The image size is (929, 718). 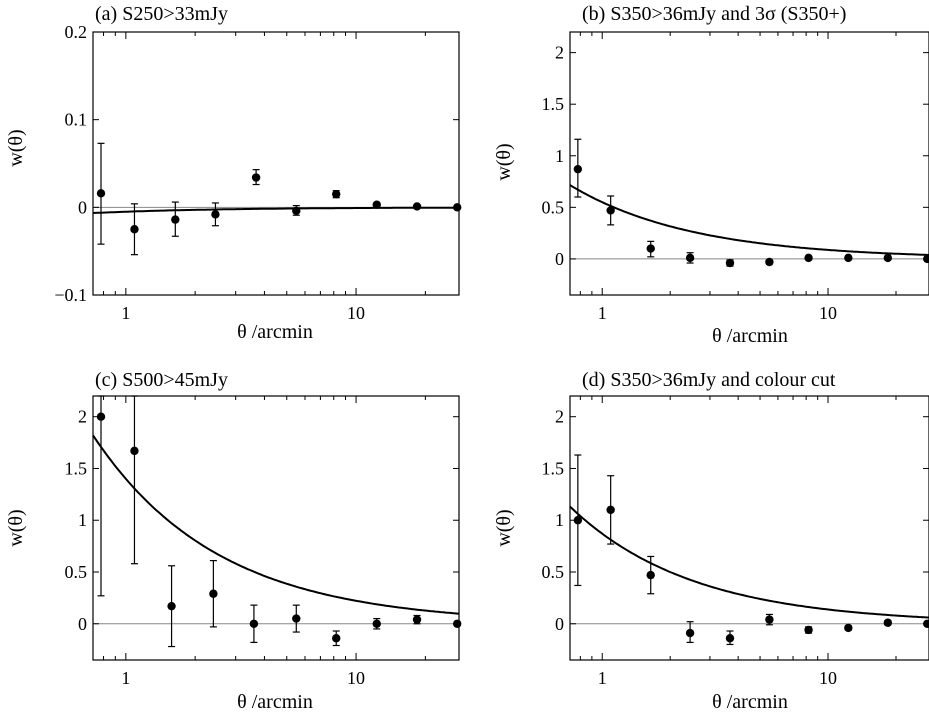 What do you see at coordinates (750, 702) in the screenshot?
I see `panel-d-xlabel: θ /arcmin` at bounding box center [750, 702].